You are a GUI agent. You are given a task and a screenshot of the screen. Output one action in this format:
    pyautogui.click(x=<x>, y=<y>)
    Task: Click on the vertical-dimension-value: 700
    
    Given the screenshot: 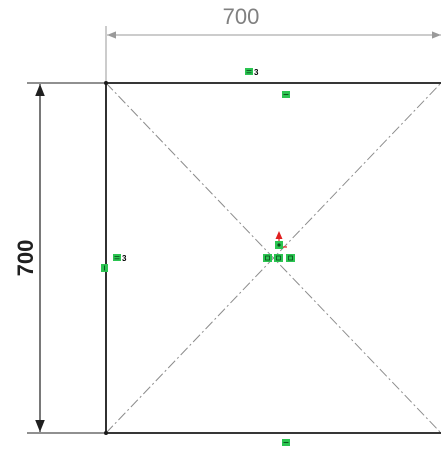 What is the action you would take?
    pyautogui.click(x=25, y=258)
    